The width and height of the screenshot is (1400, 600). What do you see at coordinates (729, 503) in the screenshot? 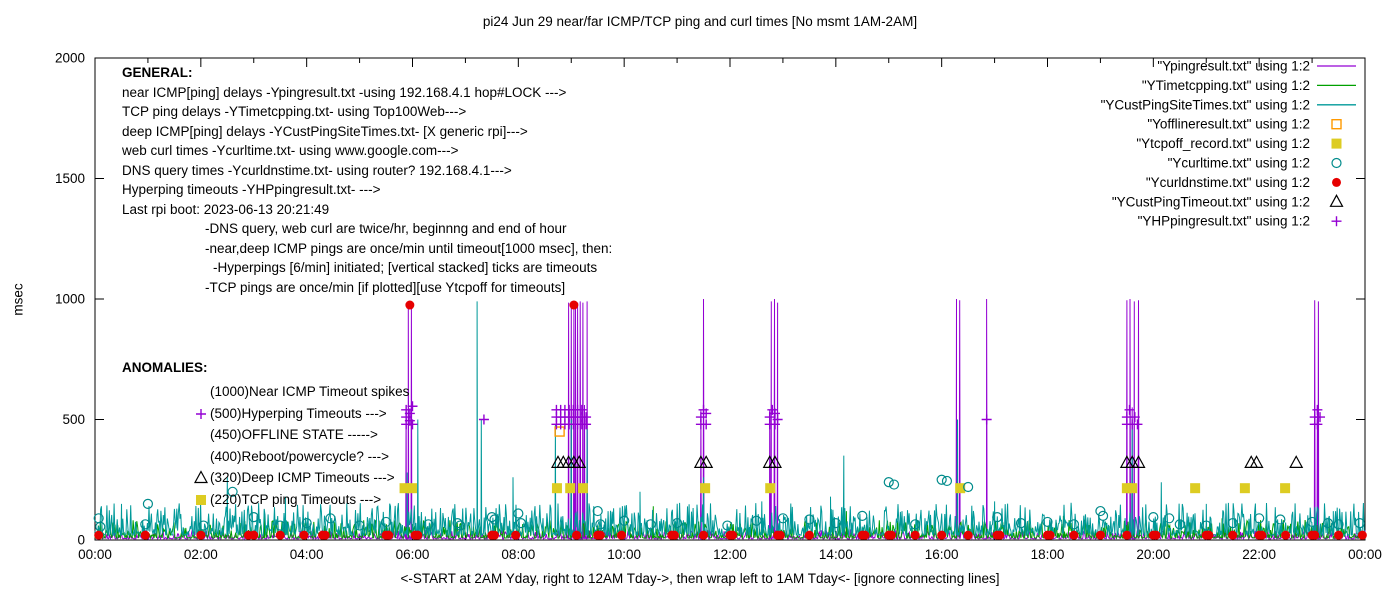
I see `series-ycurl` at bounding box center [729, 503].